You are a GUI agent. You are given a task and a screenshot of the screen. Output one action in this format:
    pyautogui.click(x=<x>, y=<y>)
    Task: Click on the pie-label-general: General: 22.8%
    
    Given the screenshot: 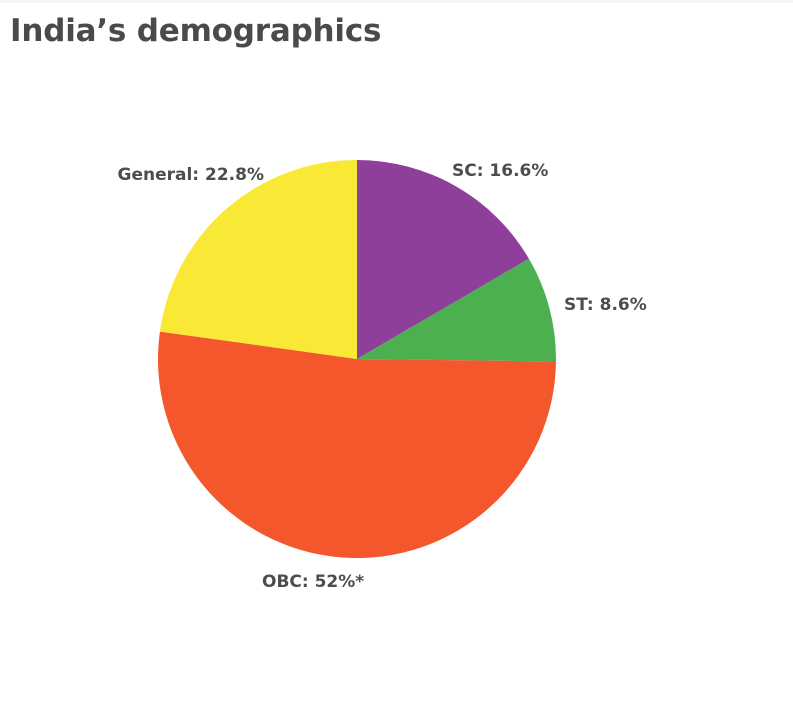 What is the action you would take?
    pyautogui.click(x=191, y=175)
    